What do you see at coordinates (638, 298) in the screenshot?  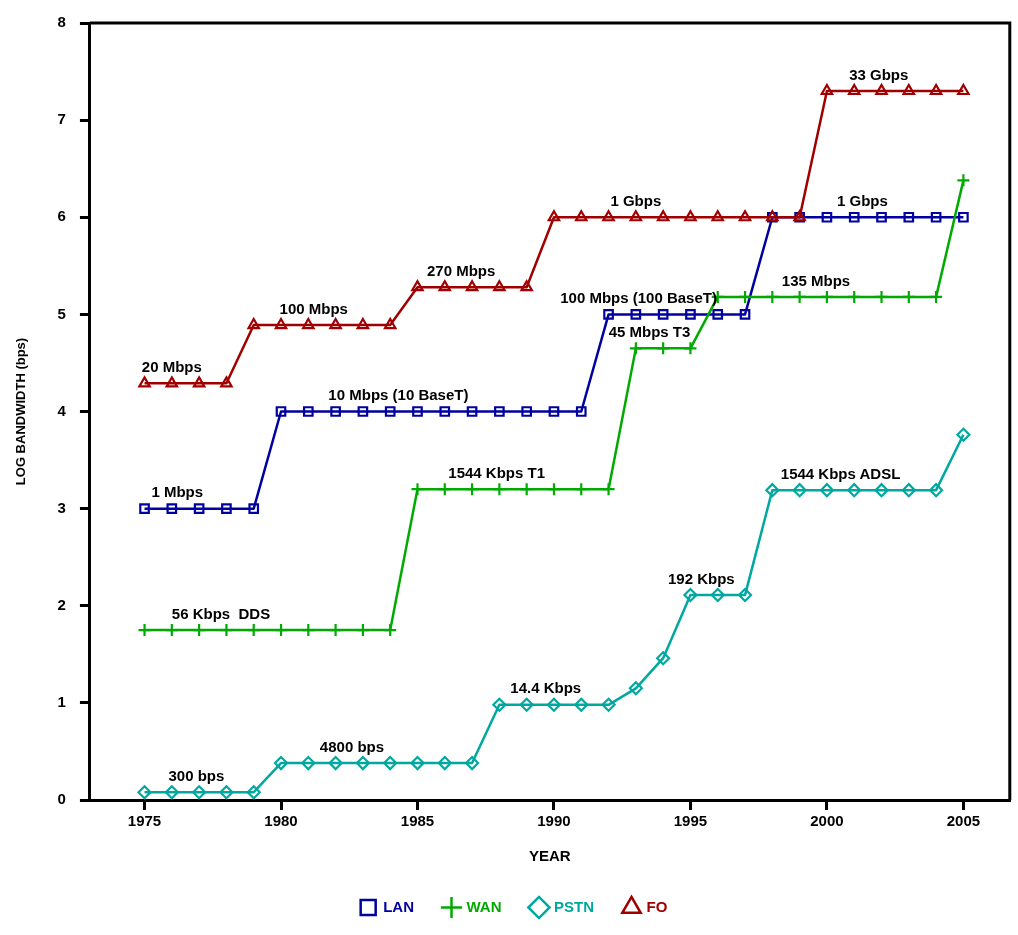 I see `annotation: 100 Mbps (100 BaseT)` at bounding box center [638, 298].